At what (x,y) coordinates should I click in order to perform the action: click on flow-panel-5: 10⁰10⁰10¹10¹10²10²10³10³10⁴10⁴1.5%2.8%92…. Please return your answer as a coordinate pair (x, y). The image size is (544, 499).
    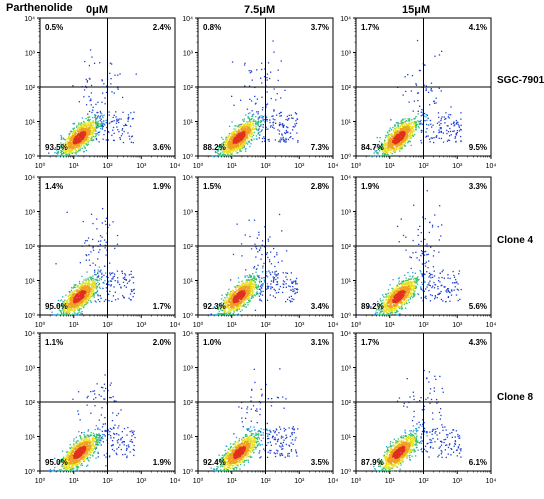
    Looking at the image, I should click on (259, 259).